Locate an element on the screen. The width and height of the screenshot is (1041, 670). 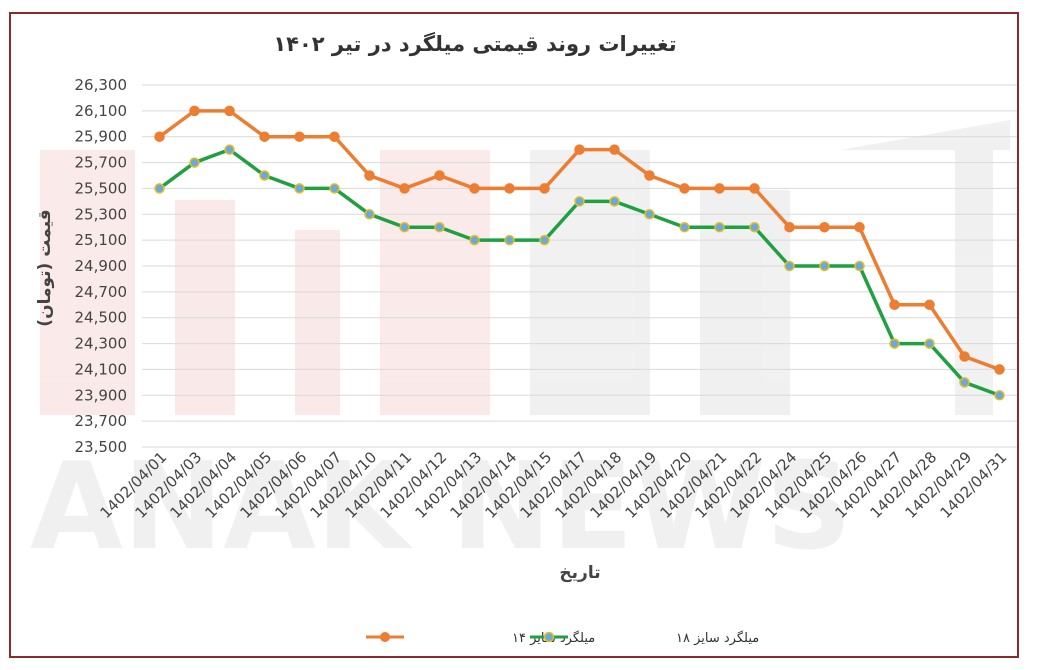
chart-title: تغییرات روند قیمتی میلگرد در تیر ۱۴۰۲ is located at coordinates (474, 43).